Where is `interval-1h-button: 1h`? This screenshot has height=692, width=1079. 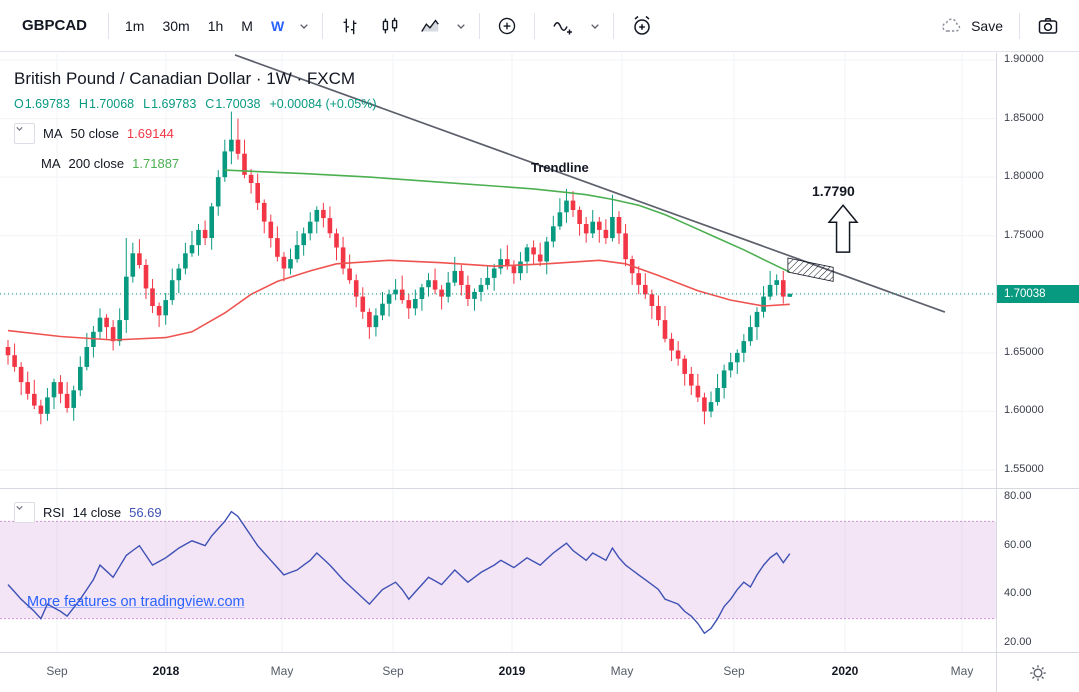 interval-1h-button: 1h is located at coordinates (216, 26).